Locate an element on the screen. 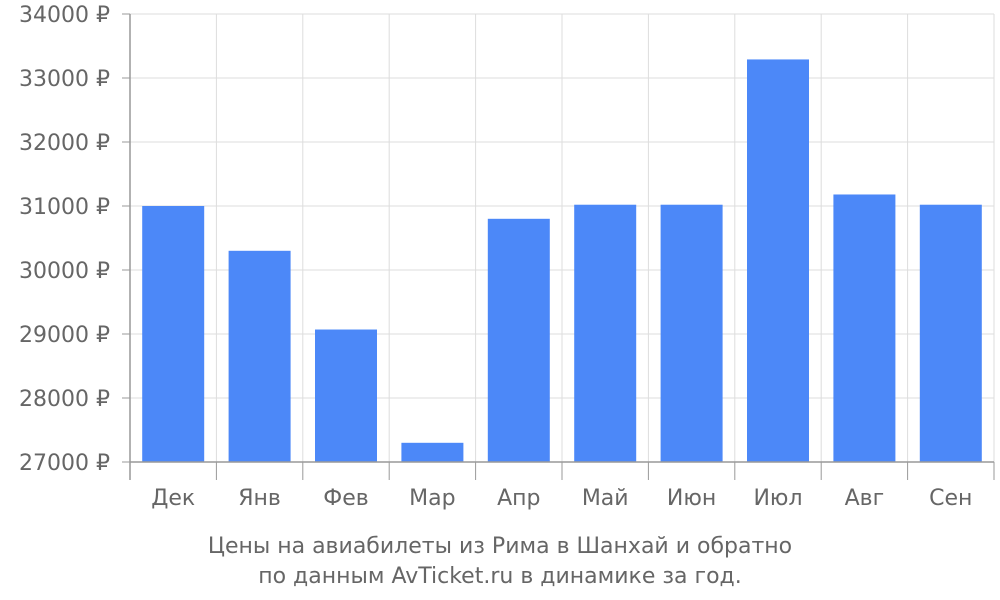 Image resolution: width=1000 pixels, height=600 pixels. x-tick-label: Янв is located at coordinates (259, 498).